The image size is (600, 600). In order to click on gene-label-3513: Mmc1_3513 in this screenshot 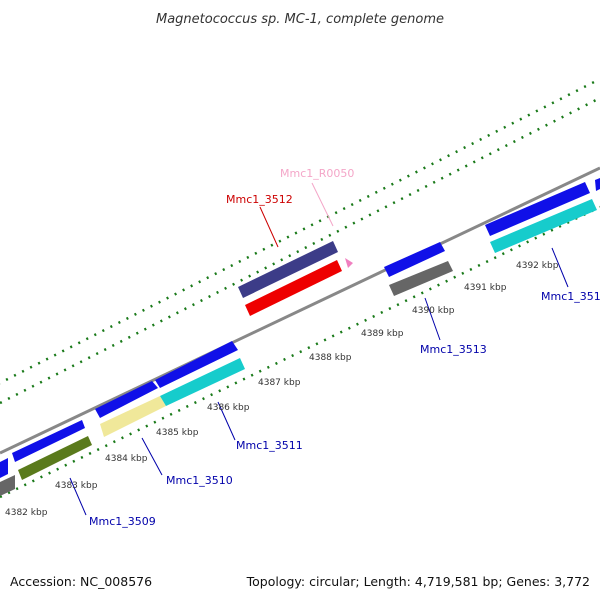, I will do `click(453, 349)`.